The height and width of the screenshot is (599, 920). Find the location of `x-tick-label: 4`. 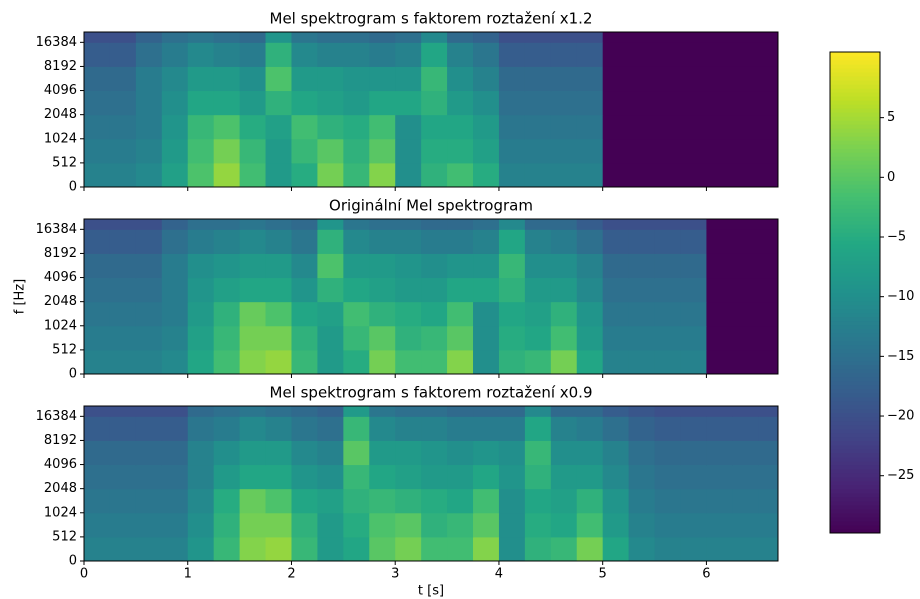

x-tick-label: 4 is located at coordinates (499, 574).